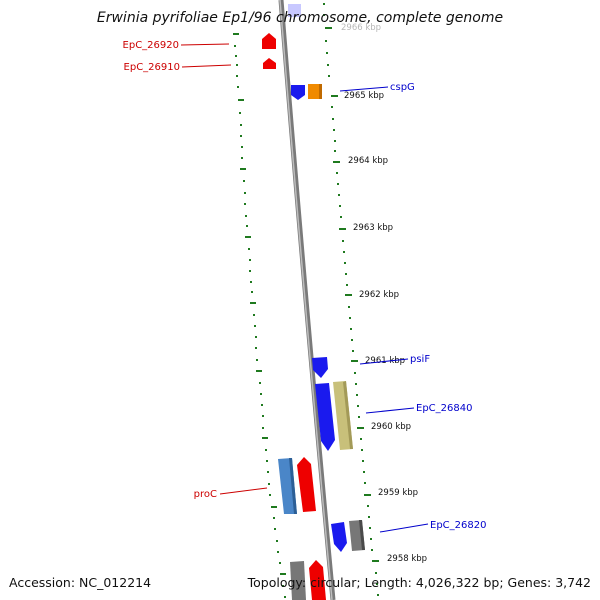 The width and height of the screenshot is (600, 600). I want to click on ruler-label-2962: 2962 kbp, so click(379, 295).